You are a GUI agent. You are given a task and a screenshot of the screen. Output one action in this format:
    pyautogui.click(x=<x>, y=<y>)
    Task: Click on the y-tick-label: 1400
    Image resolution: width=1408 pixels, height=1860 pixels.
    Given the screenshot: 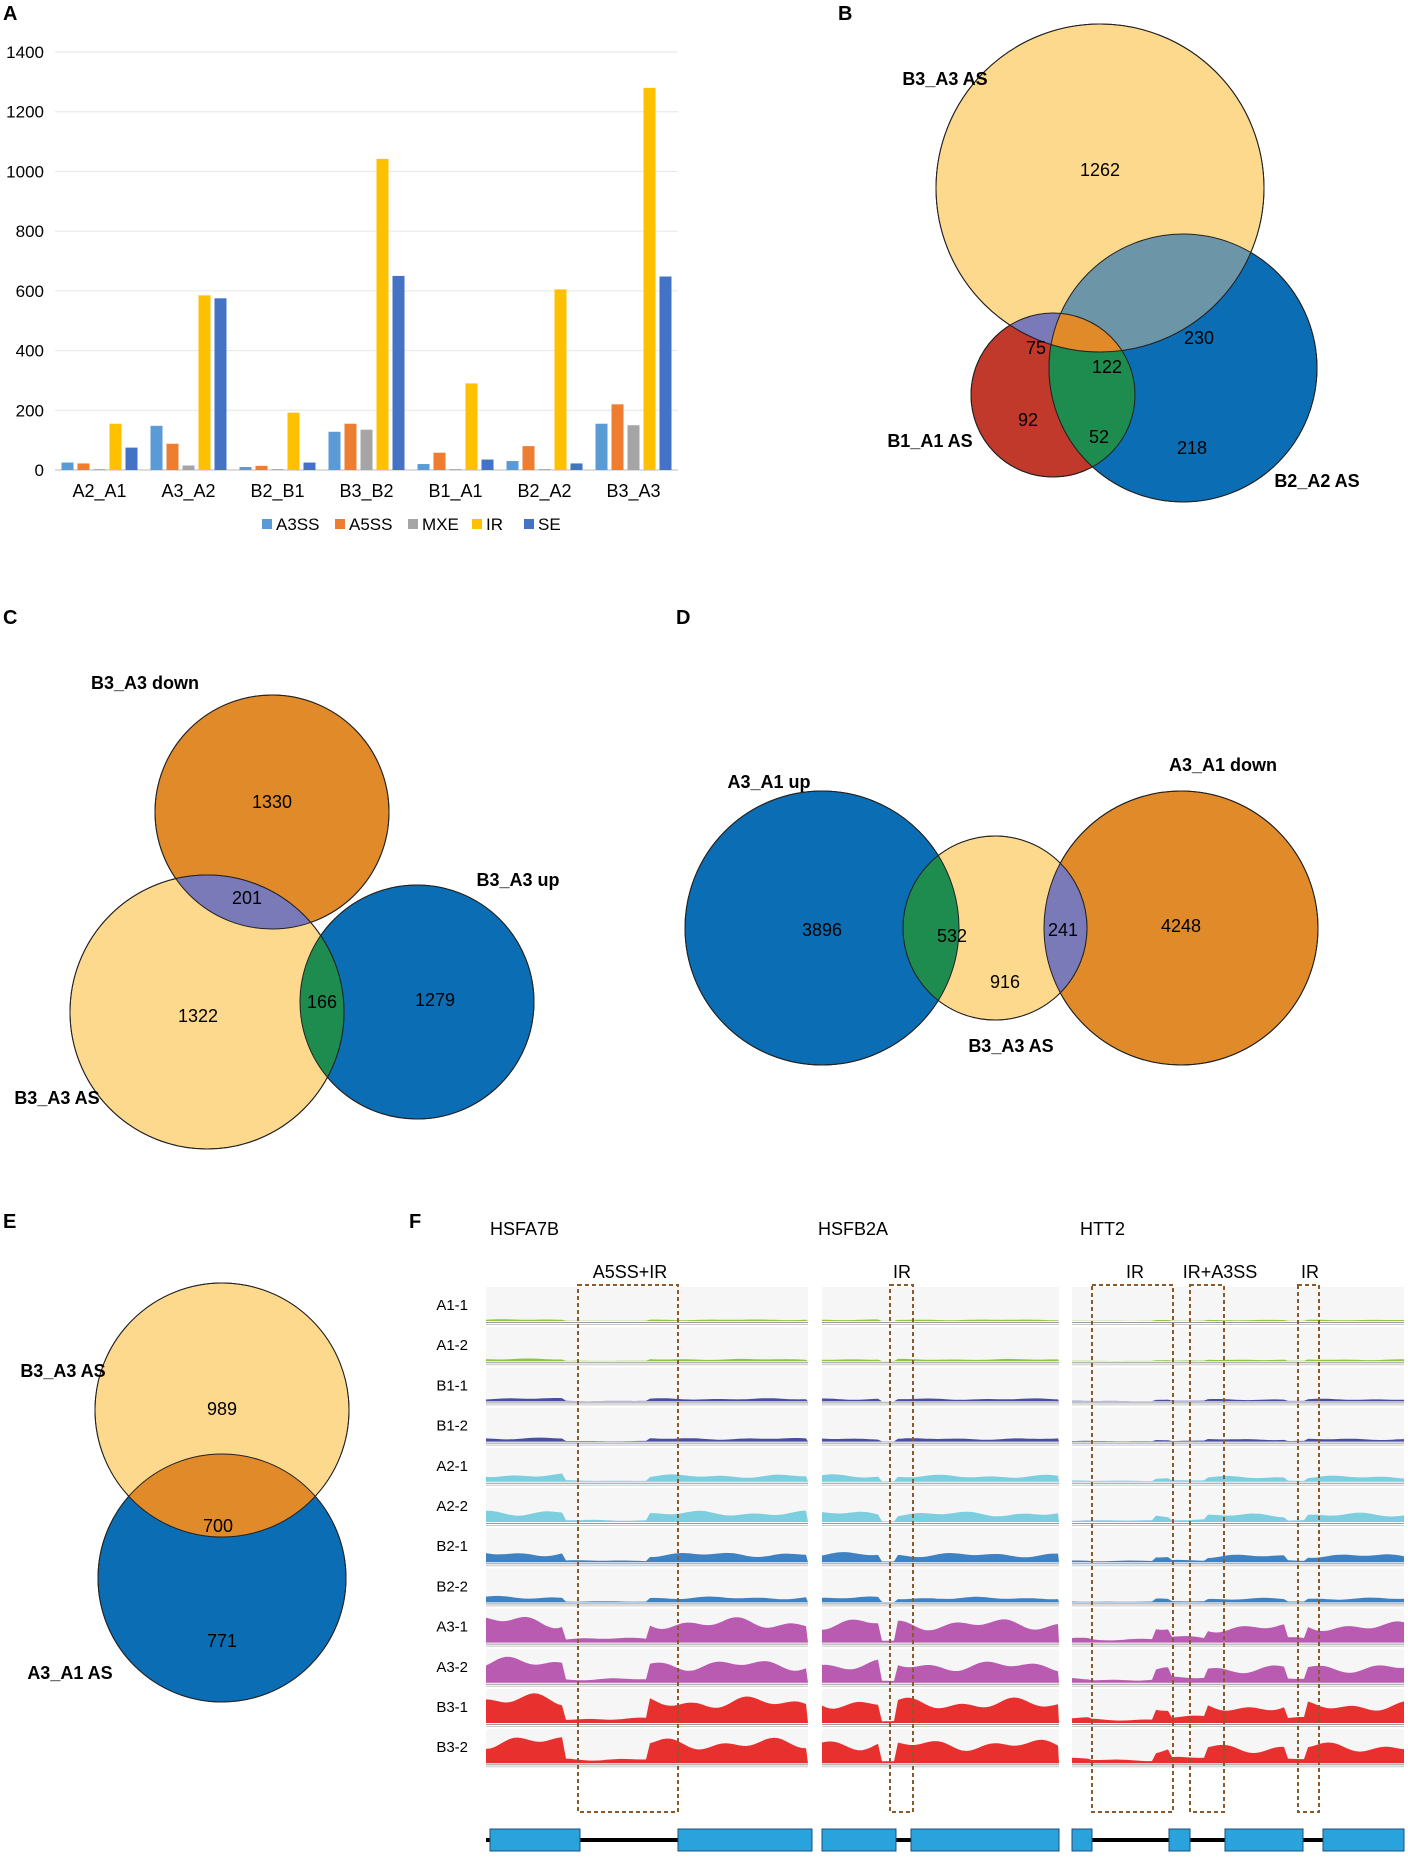 What is the action you would take?
    pyautogui.click(x=25, y=52)
    